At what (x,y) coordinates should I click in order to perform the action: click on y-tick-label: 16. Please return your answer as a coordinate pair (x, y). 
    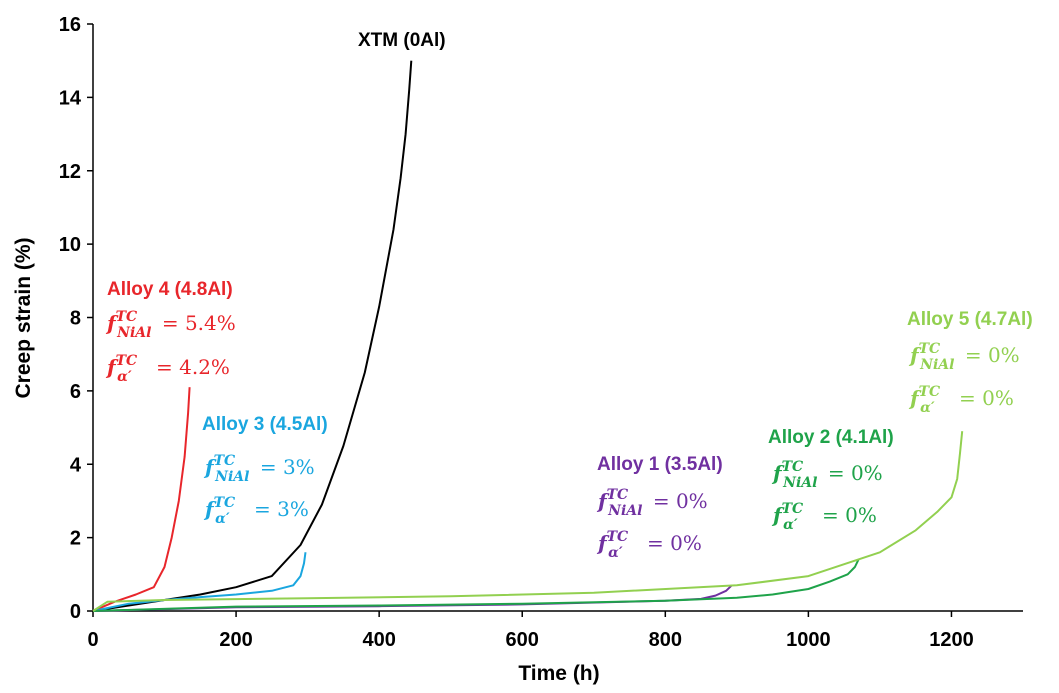
    Looking at the image, I should click on (70, 25).